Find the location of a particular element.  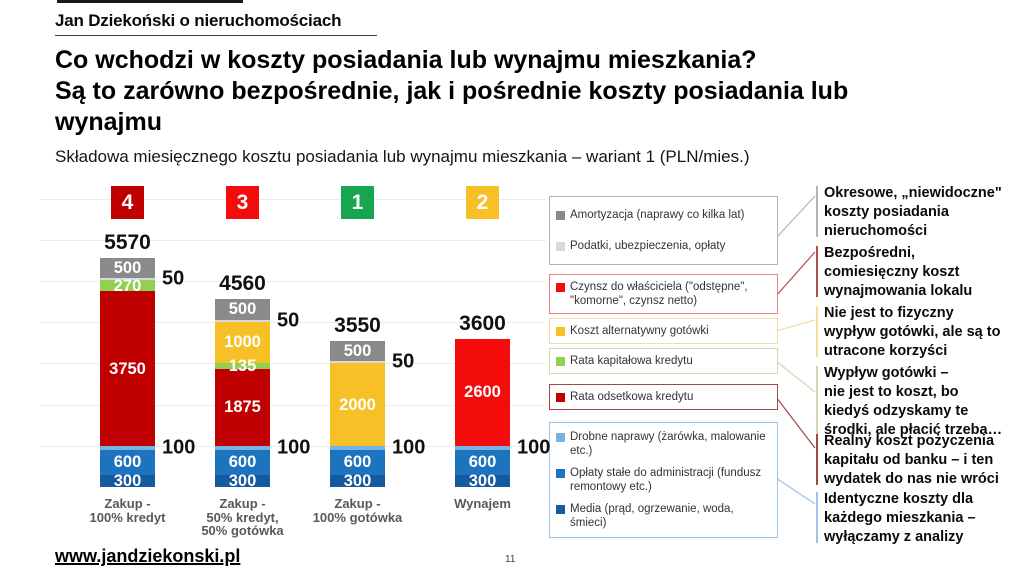

bar-category-label: Zakup - 100% kredyt is located at coordinates (127, 510).